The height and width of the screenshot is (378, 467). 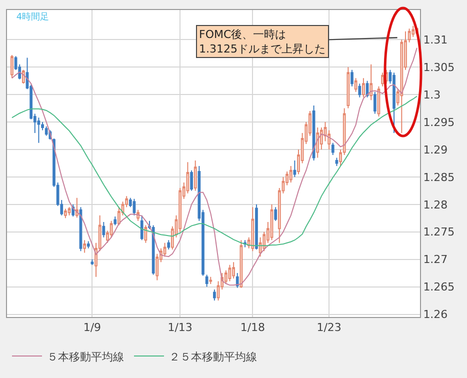 What do you see at coordinates (435, 149) in the screenshot?
I see `y-tick-label: 1.29` at bounding box center [435, 149].